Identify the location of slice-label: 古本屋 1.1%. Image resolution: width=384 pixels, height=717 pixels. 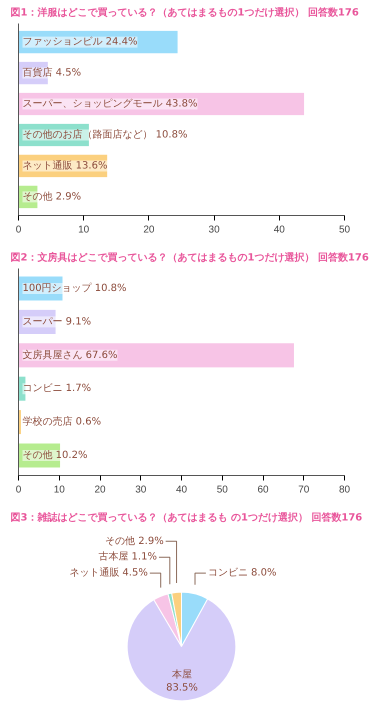
(127, 556).